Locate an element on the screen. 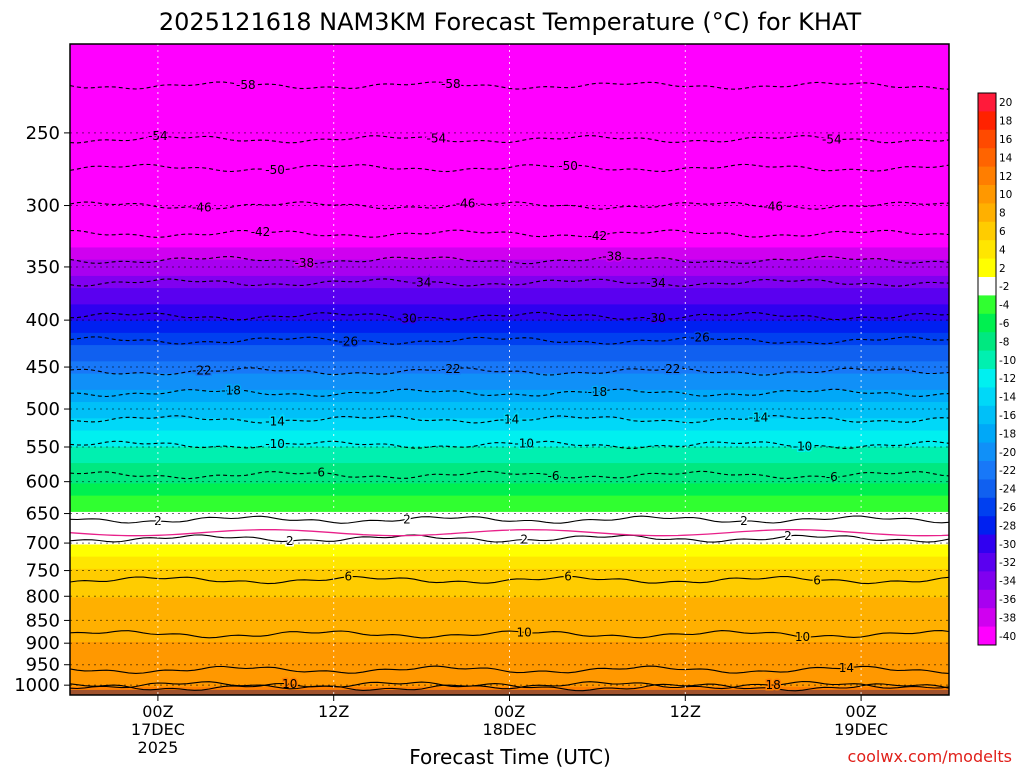 This screenshot has width=1024, height=768. contour-label: -30 is located at coordinates (656, 318).